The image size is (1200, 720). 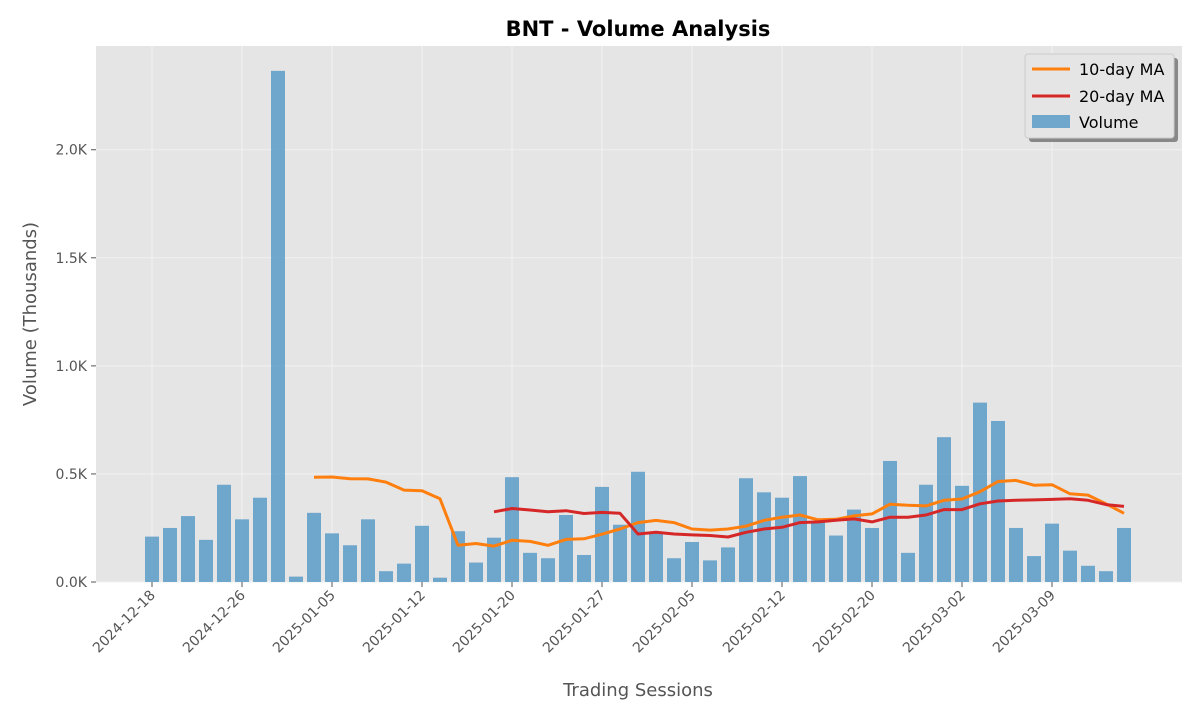 What do you see at coordinates (934, 622) in the screenshot?
I see `x-tick-label: 2025-03-02` at bounding box center [934, 622].